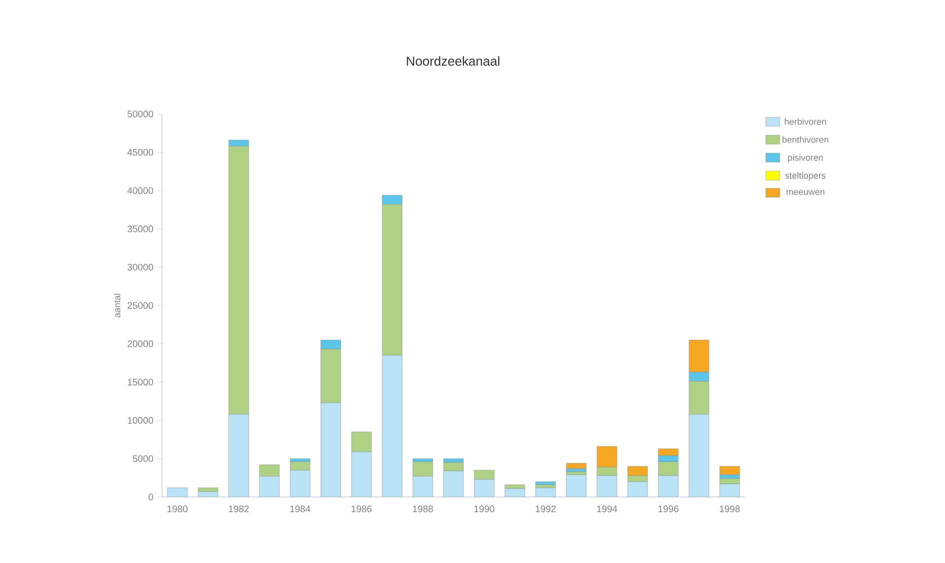 This screenshot has height=563, width=945. What do you see at coordinates (141, 229) in the screenshot?
I see `y-tick-label: 35000` at bounding box center [141, 229].